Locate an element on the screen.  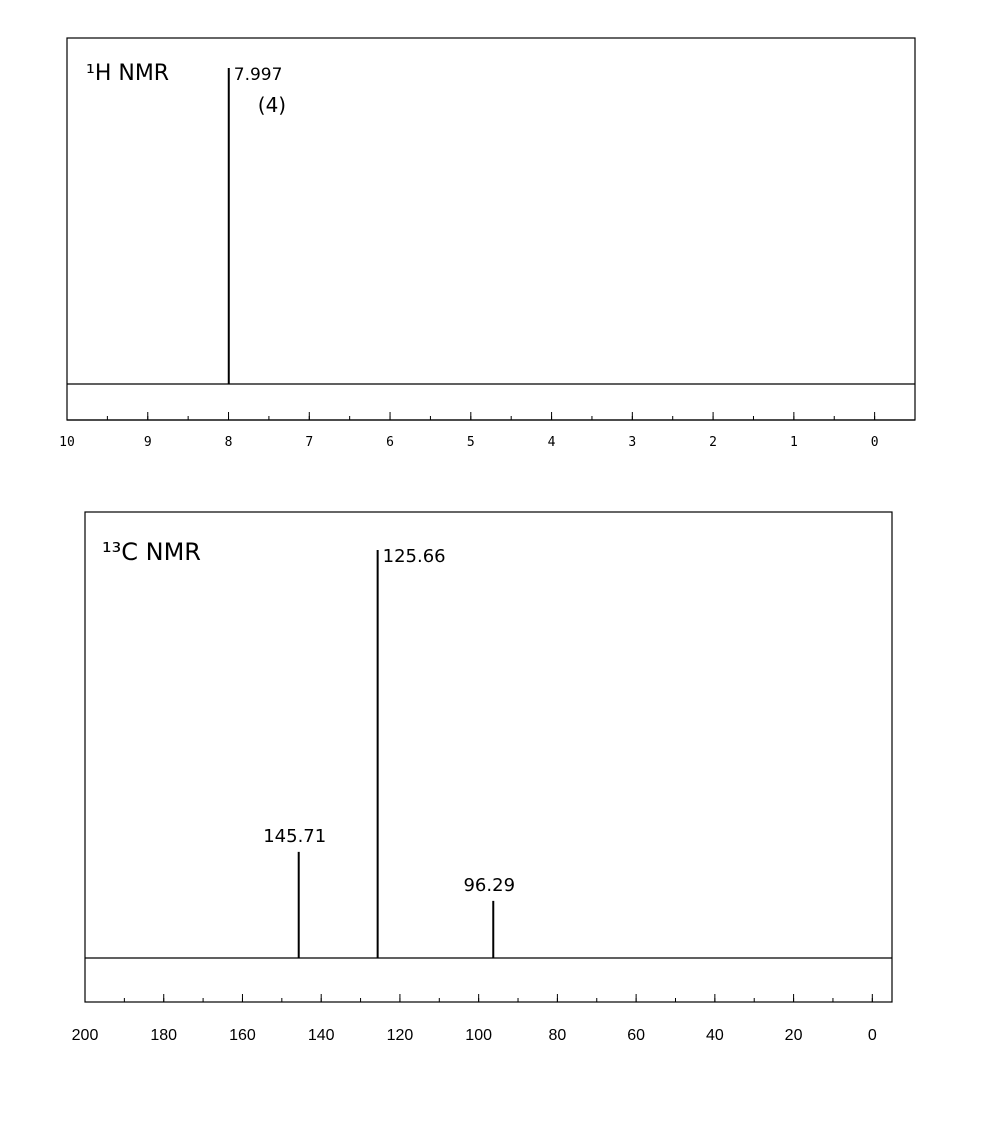
c-nmr-x-ticks: 200 180 160 140 120 100 80 60 40 20 0 is located at coordinates (474, 1019).